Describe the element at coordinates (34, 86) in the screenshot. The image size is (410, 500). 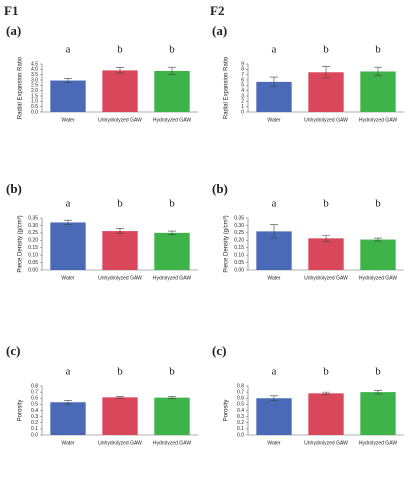
I see `y-tick-label: 2.5` at that location.